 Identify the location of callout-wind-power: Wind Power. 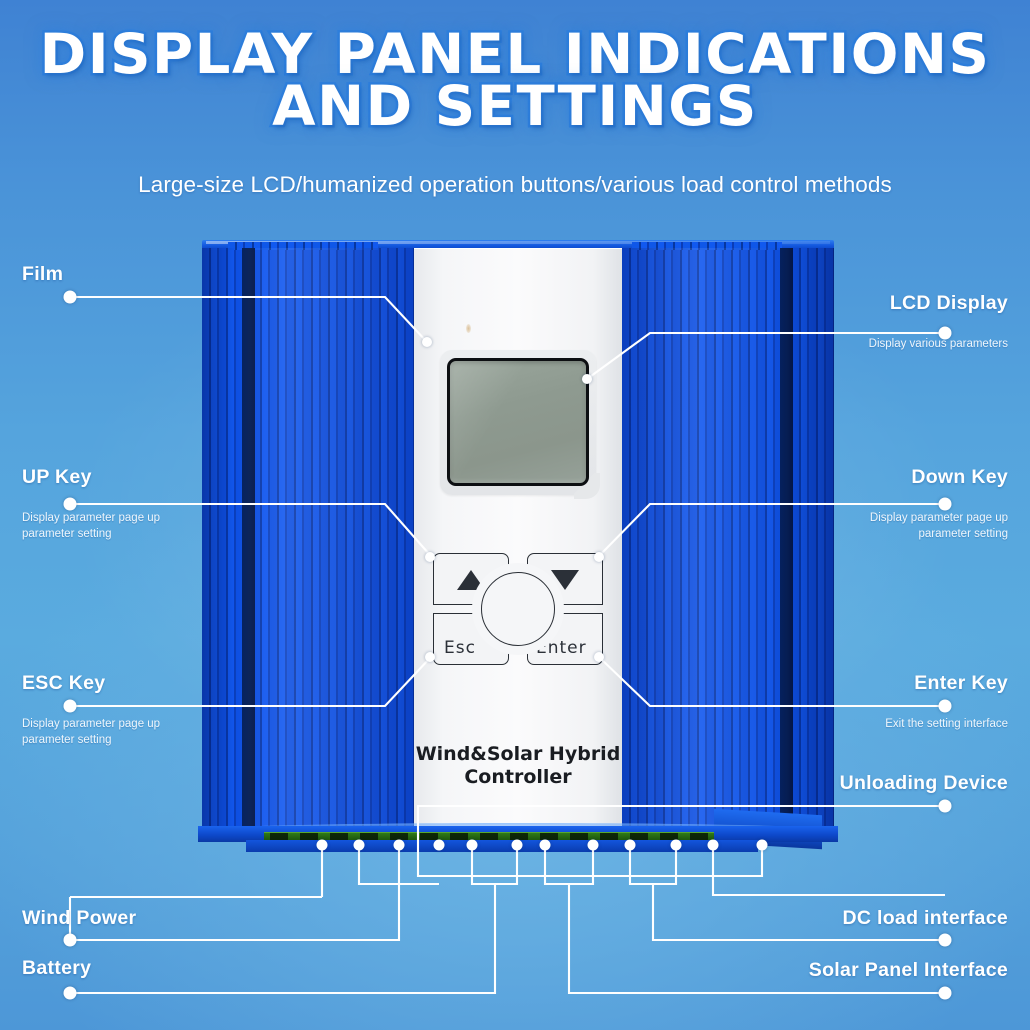
(79, 918).